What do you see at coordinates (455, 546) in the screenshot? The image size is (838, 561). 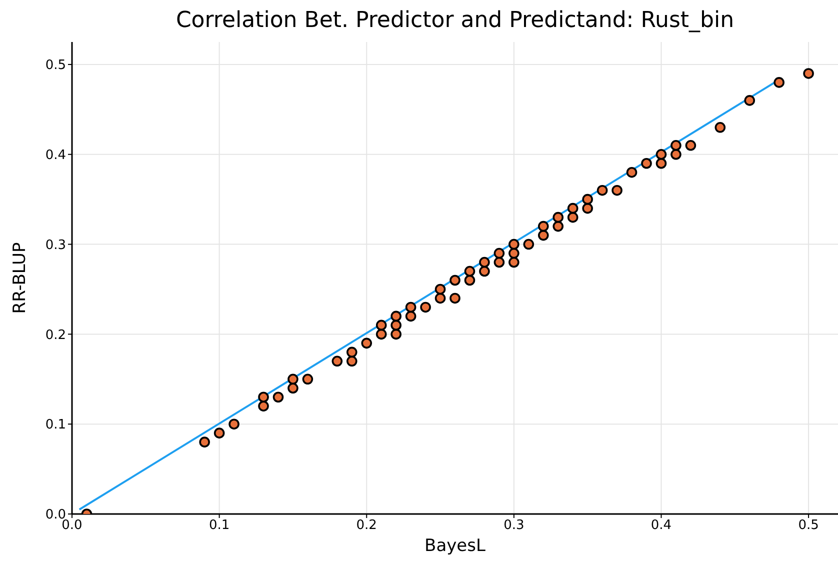 I see `x-axis-title: BayesL` at bounding box center [455, 546].